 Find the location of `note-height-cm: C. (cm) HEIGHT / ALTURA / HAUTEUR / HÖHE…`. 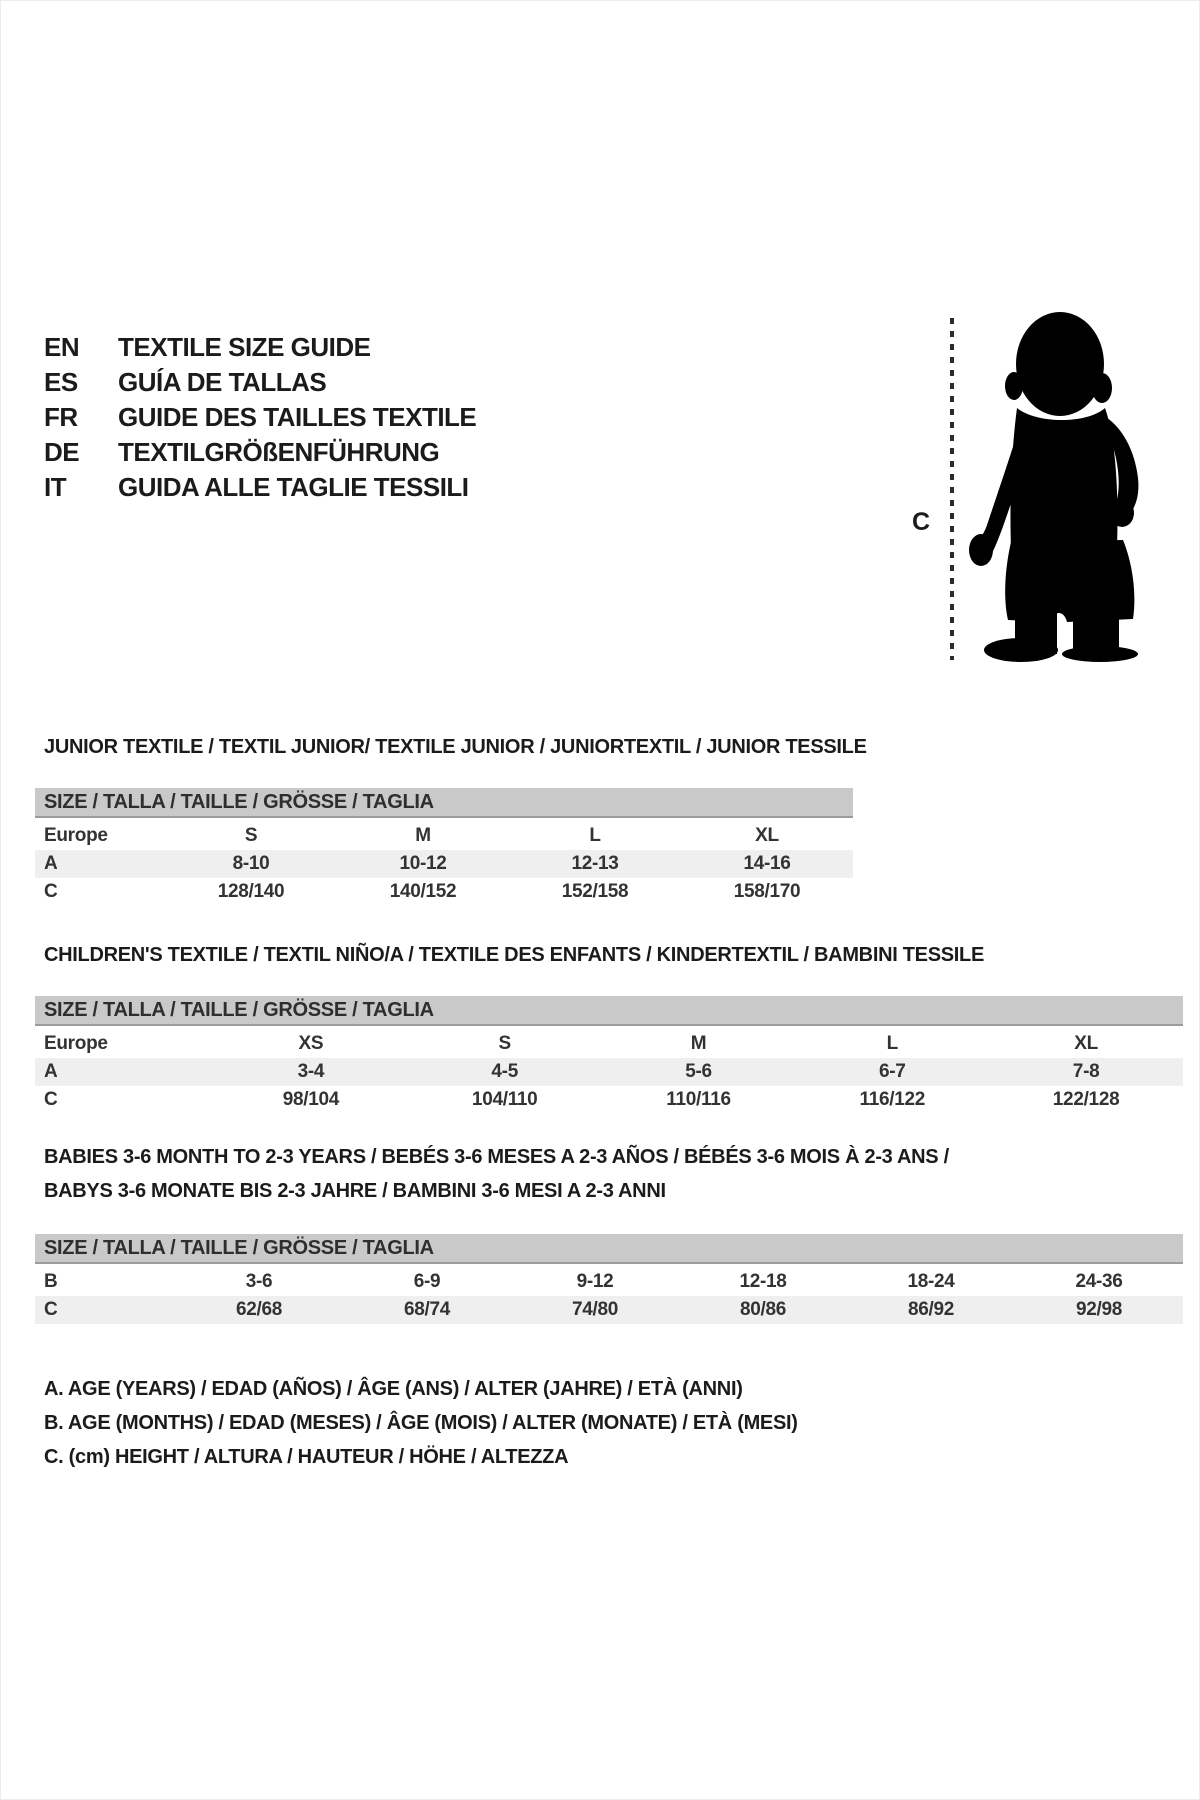

note-height-cm: C. (cm) HEIGHT / ALTURA / HAUTEUR / HÖHE… is located at coordinates (306, 1457).